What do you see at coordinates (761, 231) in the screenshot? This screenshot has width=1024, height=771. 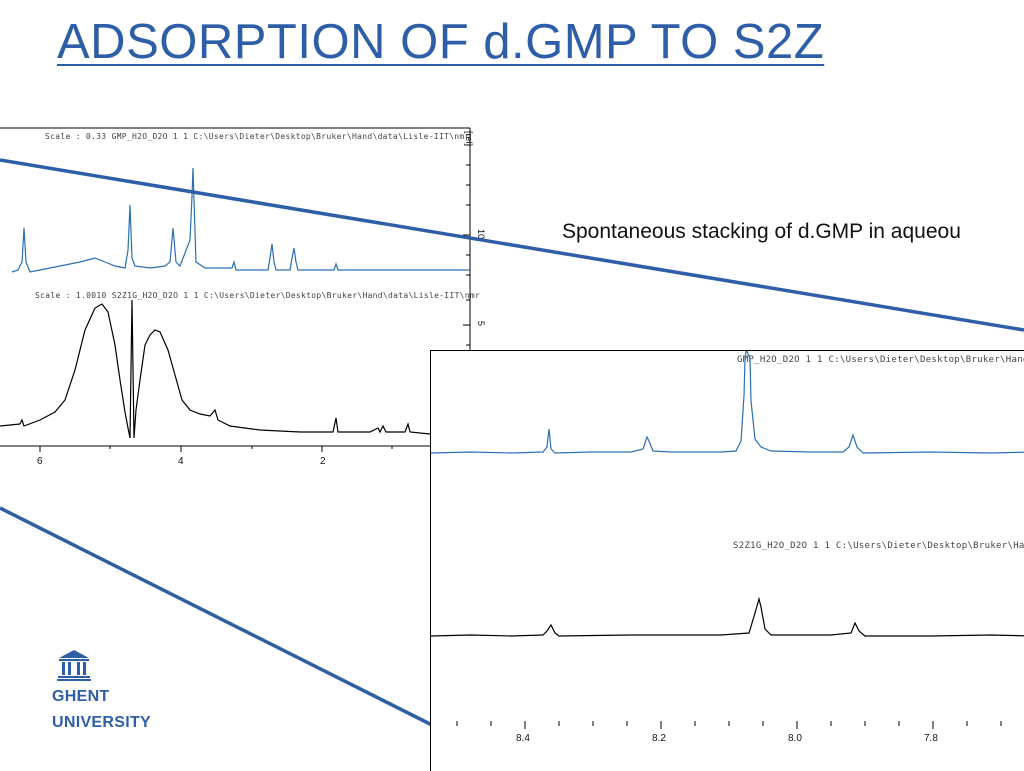 I see `slide-caption: Spontaneous stacking of d.GMP in aqueou` at bounding box center [761, 231].